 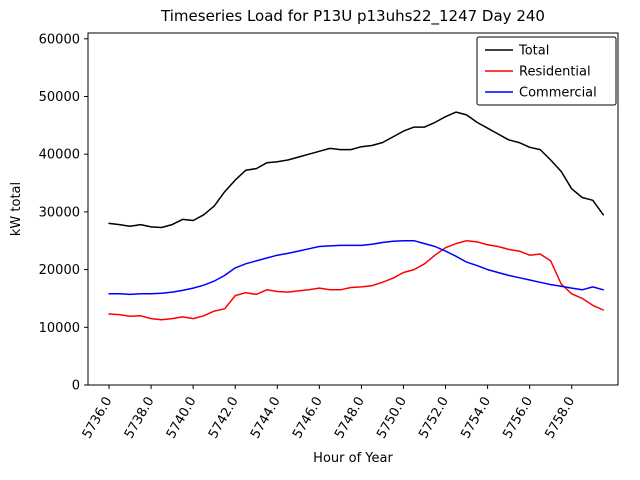 What do you see at coordinates (434, 418) in the screenshot?
I see `x-tick-label: 5752.0` at bounding box center [434, 418].